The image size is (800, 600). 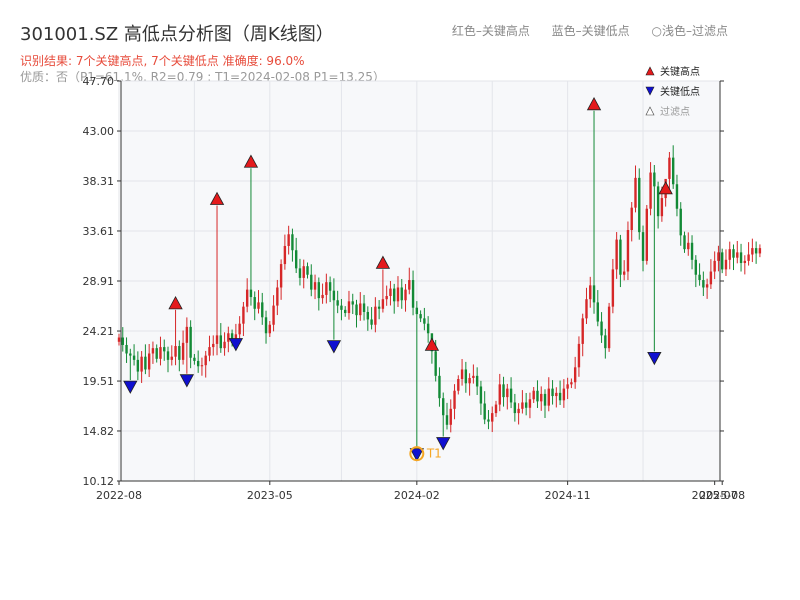 I want to click on legend-filtered-icon, so click(x=650, y=111).